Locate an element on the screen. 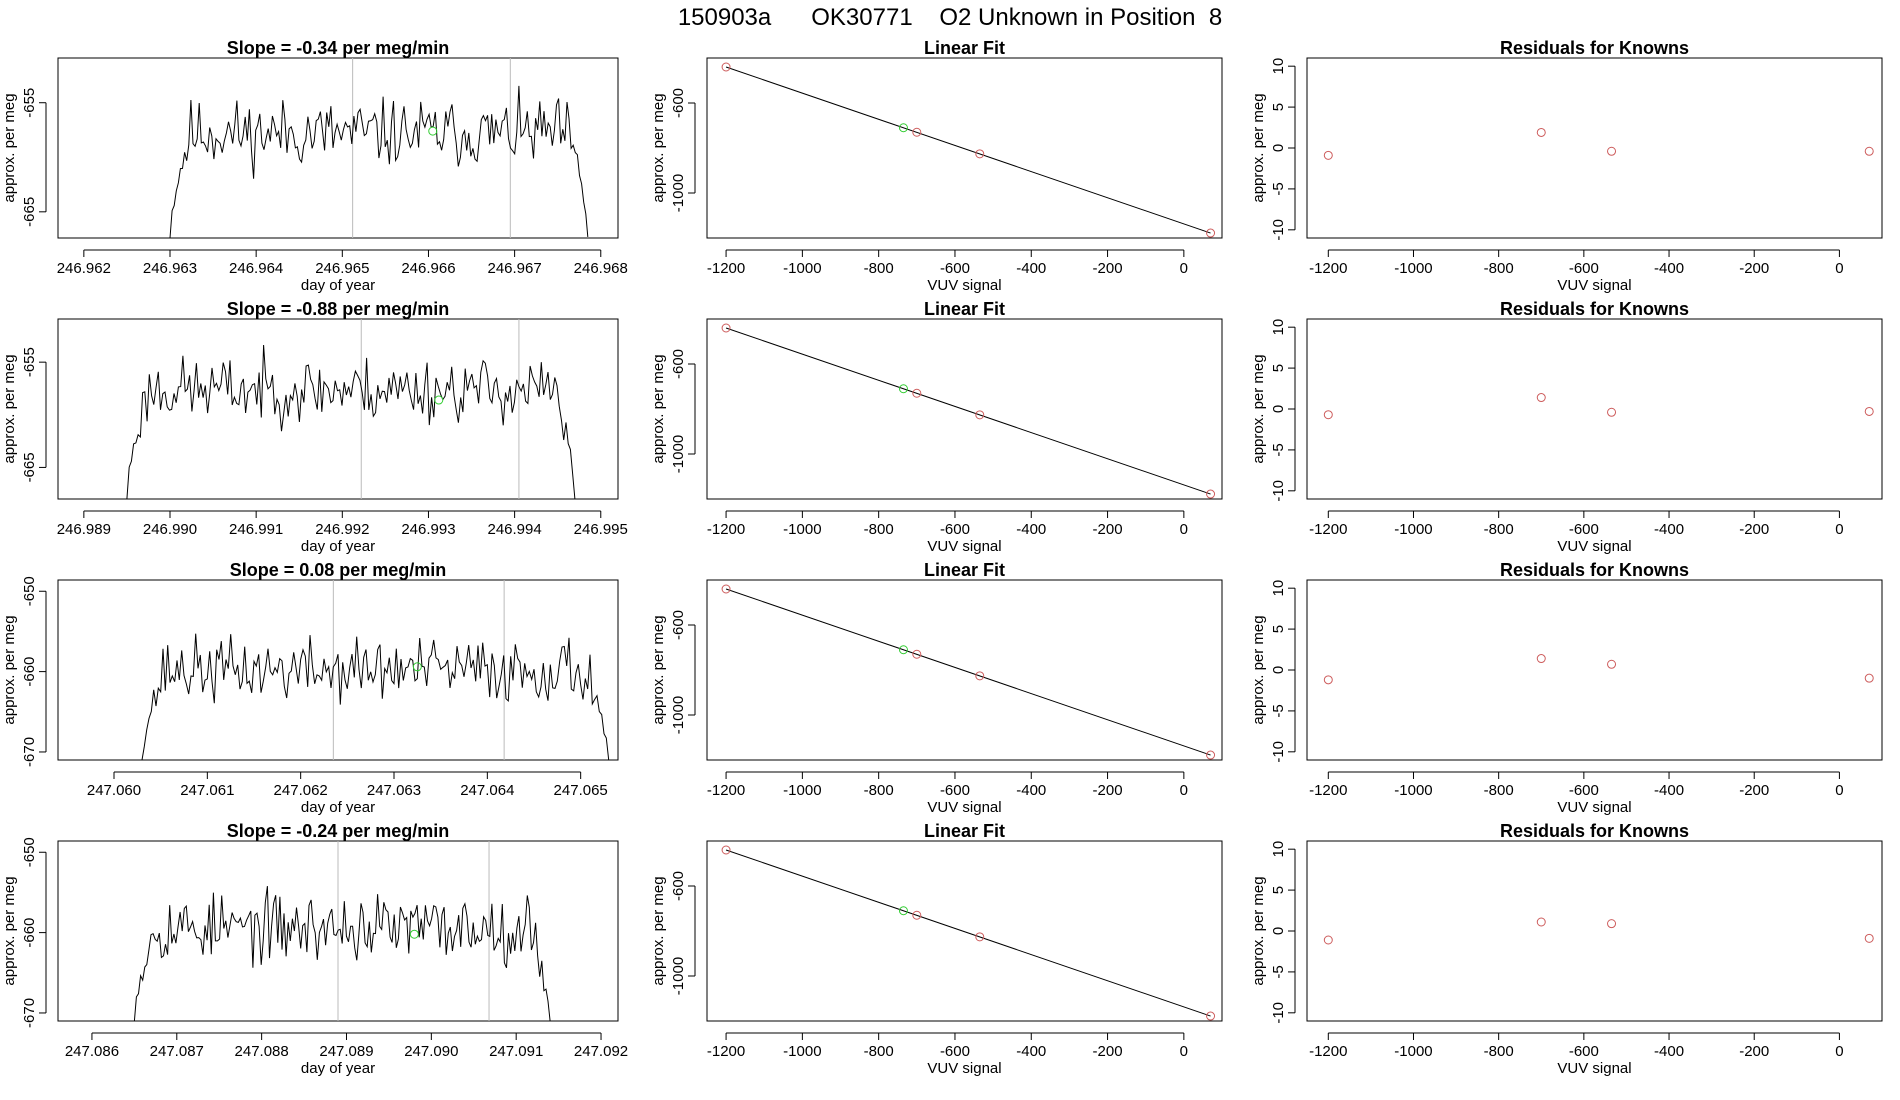  x-tick-label: 246.967 is located at coordinates (514, 268).